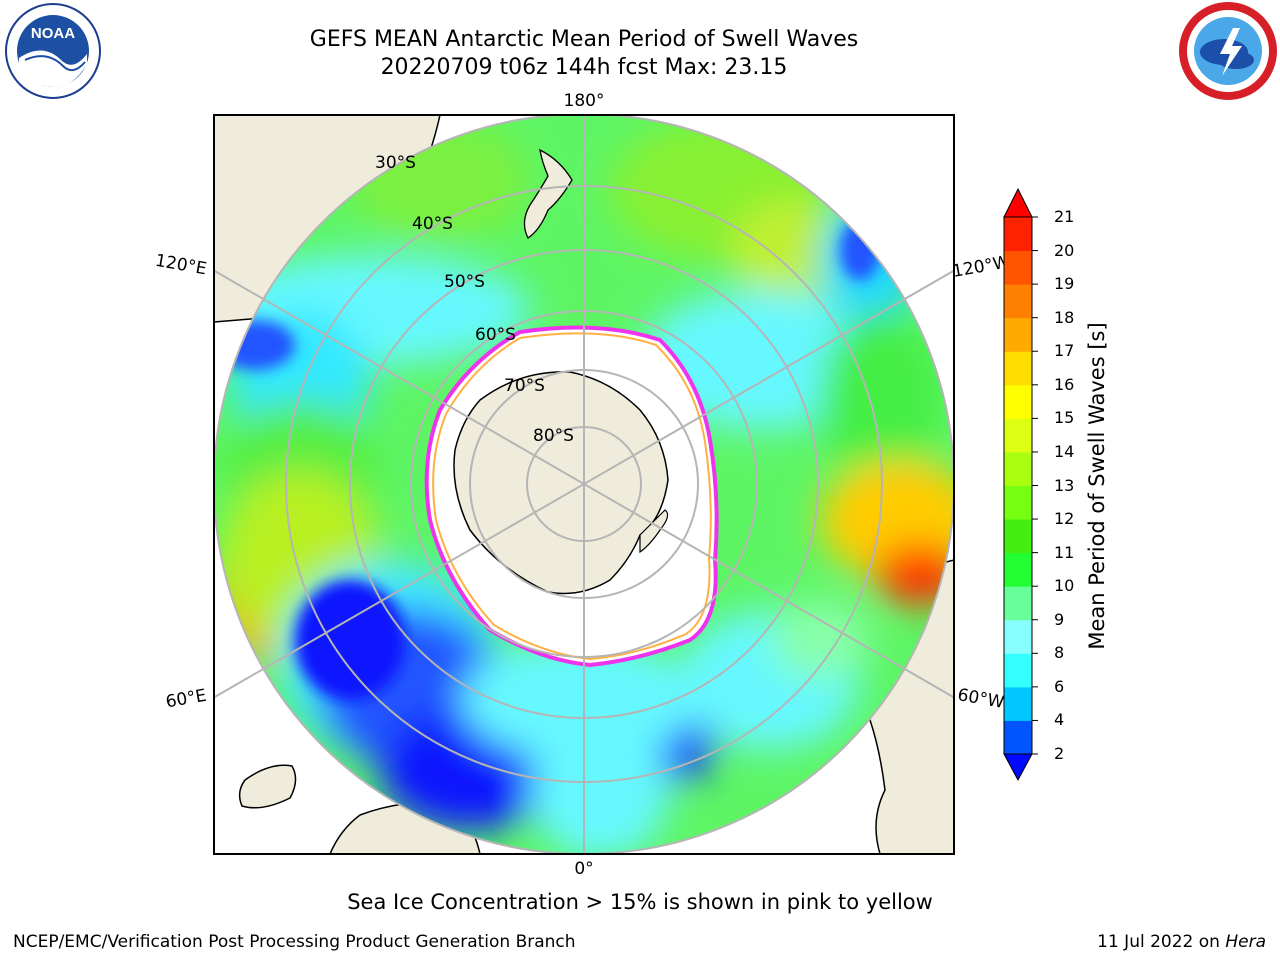  I want to click on colorbar-tick-label: 10, so click(1064, 586).